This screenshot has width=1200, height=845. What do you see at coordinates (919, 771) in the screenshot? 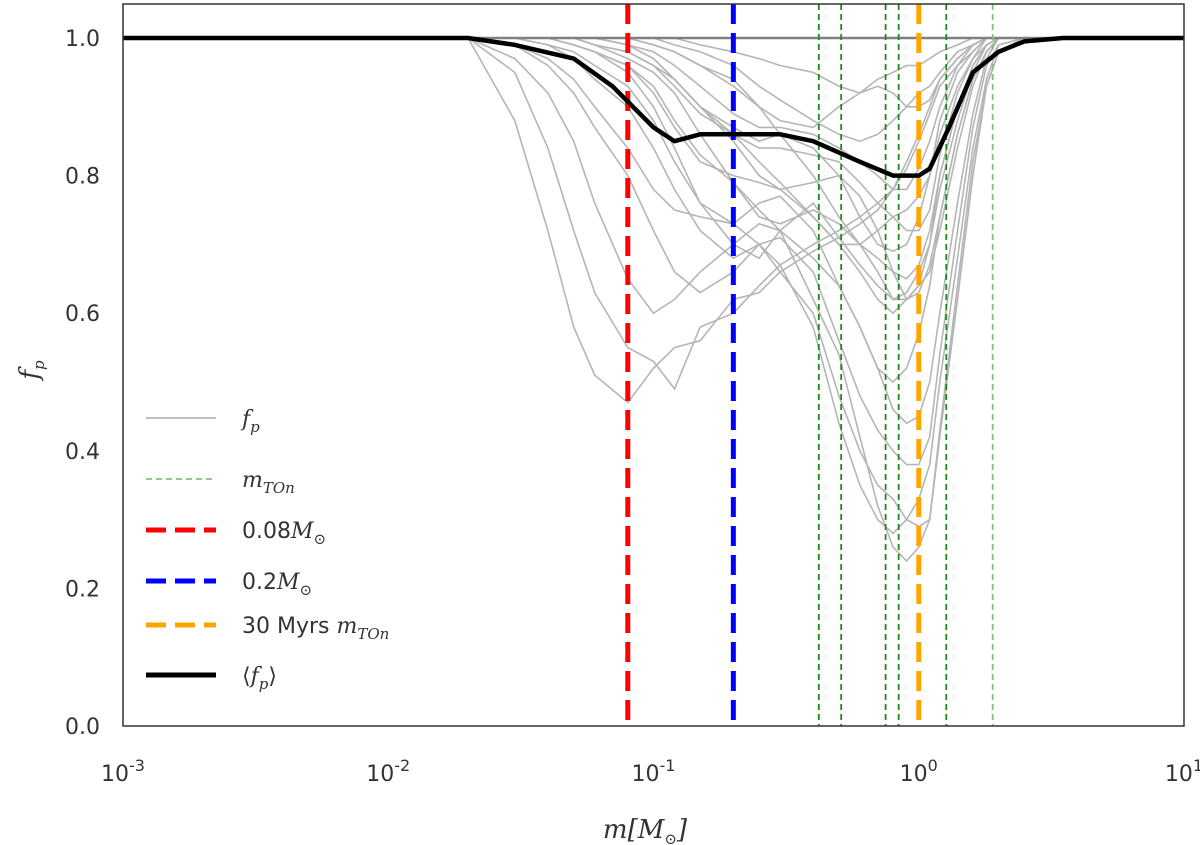
I see `x-tick-label-4: 10⁰` at bounding box center [919, 771].